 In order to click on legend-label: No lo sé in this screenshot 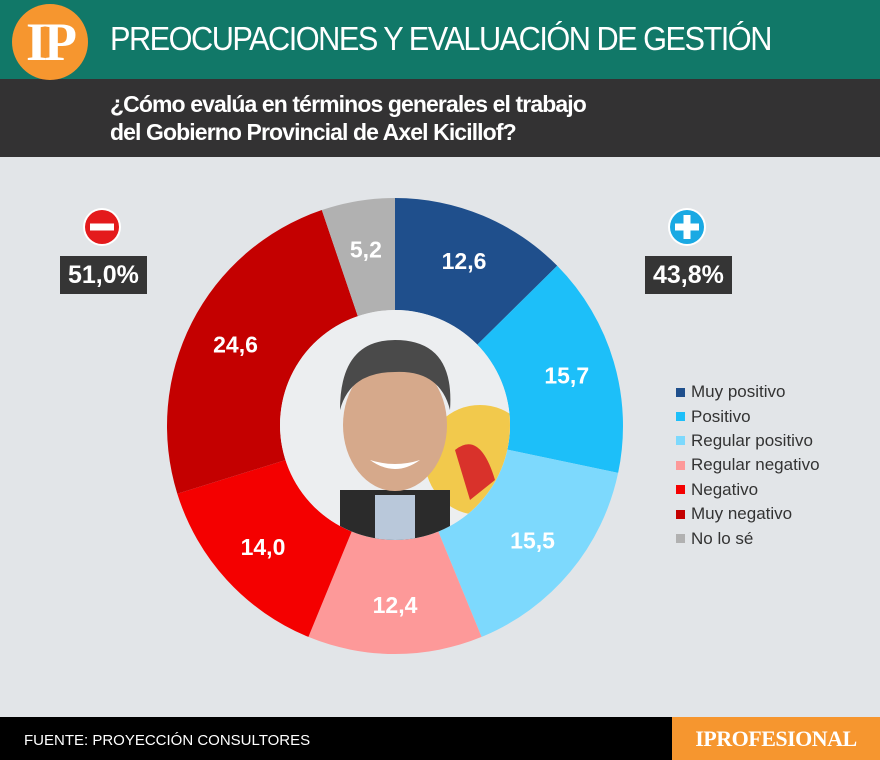, I will do `click(722, 538)`.